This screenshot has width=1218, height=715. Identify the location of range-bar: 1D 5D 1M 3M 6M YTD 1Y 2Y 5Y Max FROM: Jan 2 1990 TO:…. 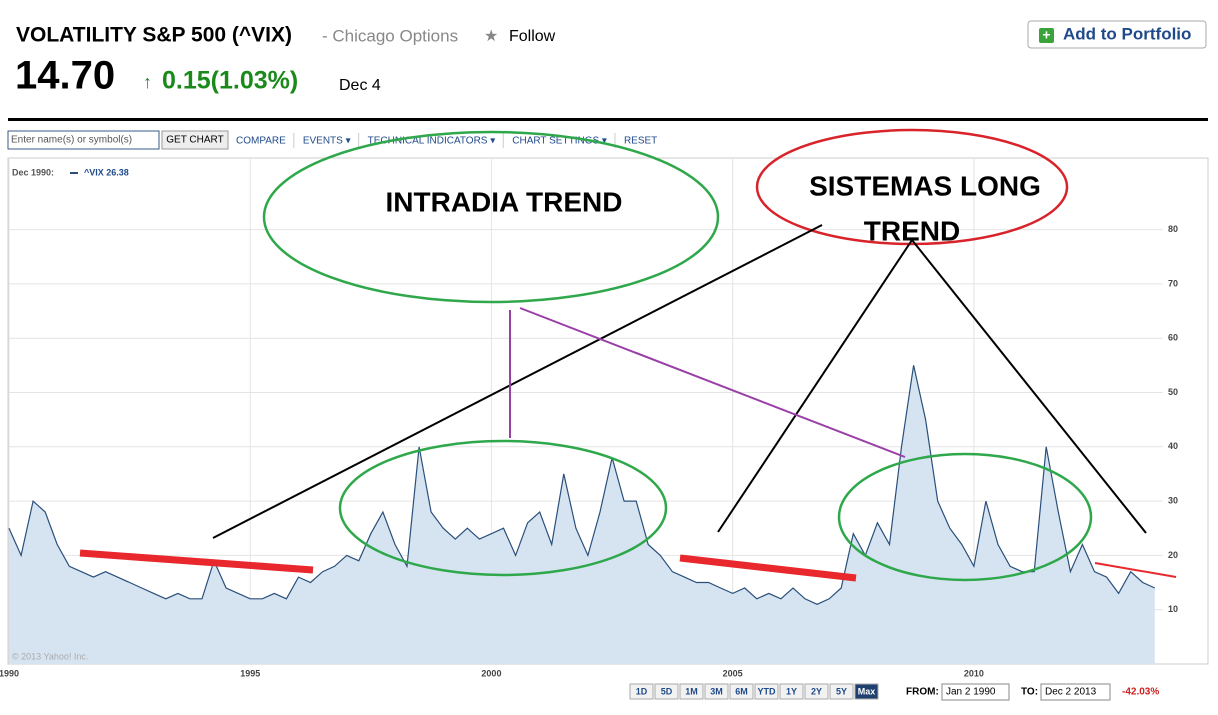
(894, 692).